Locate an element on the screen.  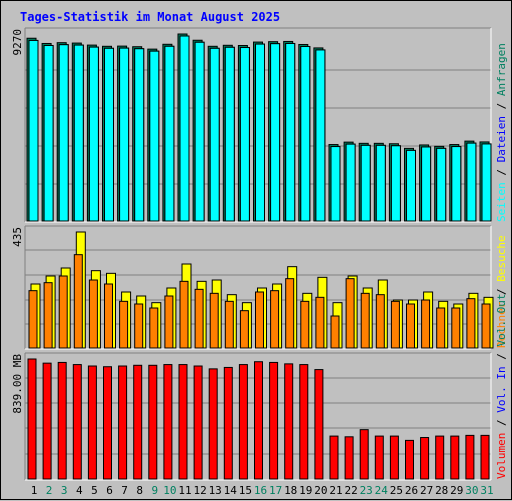
x-tick-label: 22 is located at coordinates (350, 490).